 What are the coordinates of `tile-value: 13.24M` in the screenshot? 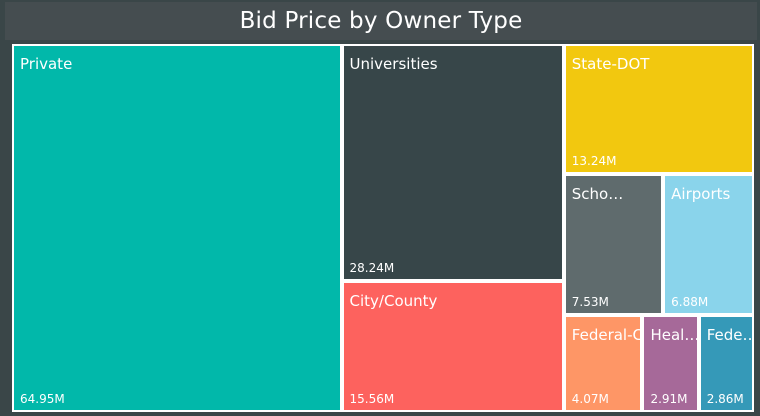 It's located at (594, 160).